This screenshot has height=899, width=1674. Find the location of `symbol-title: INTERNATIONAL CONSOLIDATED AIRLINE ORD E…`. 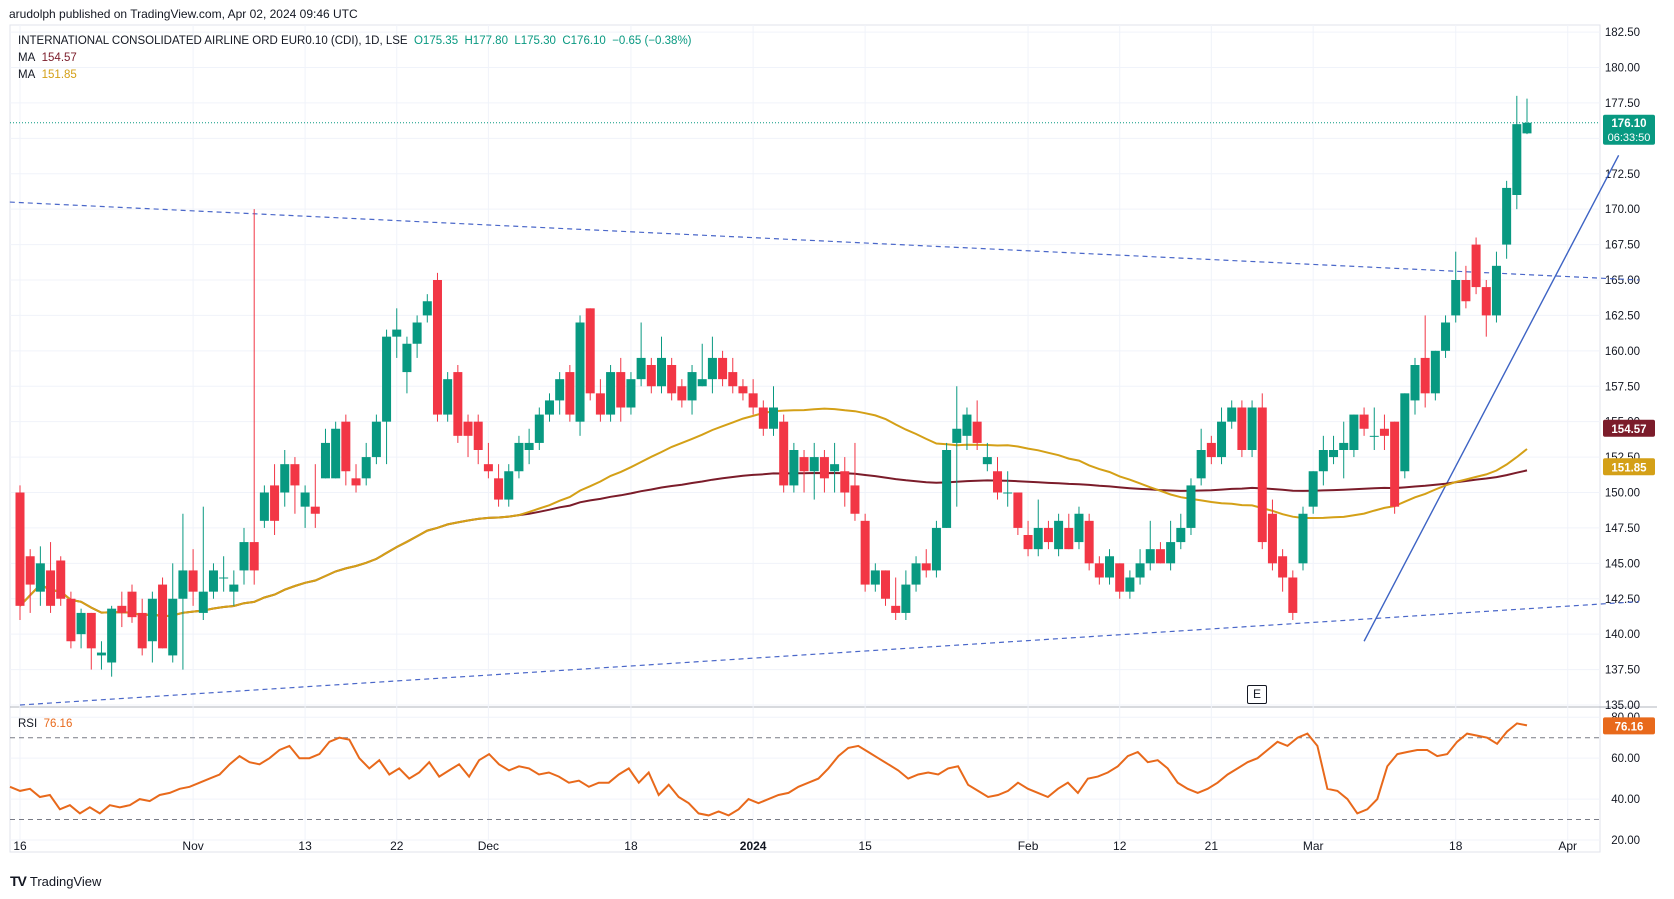

symbol-title: INTERNATIONAL CONSOLIDATED AIRLINE ORD E… is located at coordinates (213, 41).